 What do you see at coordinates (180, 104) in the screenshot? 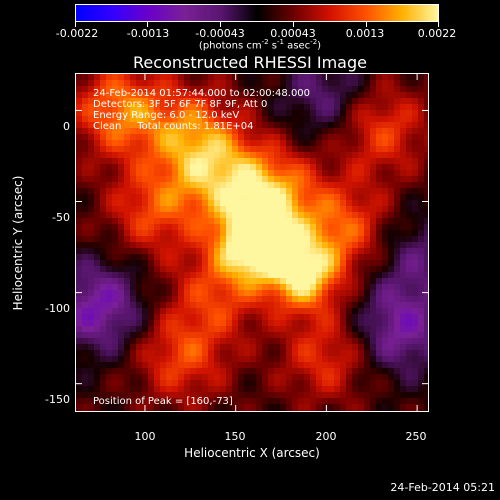
I see `detectors-annotation: Detectors: 3F 5F 6F 7F 8F 9F, Att 0` at bounding box center [180, 104].